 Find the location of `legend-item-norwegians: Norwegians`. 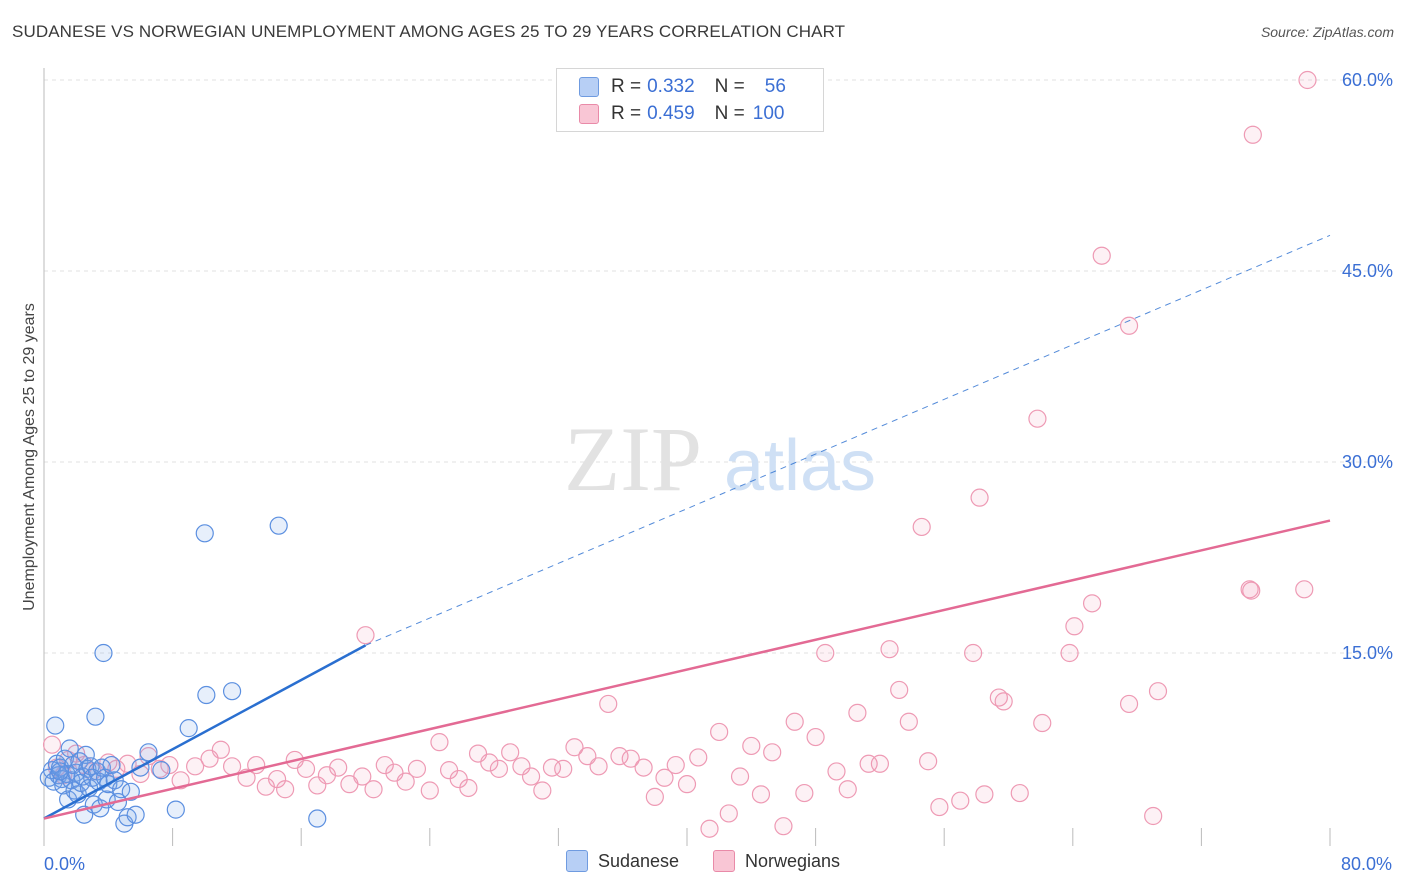

legend-item-norwegians: Norwegians is located at coordinates (776, 861).